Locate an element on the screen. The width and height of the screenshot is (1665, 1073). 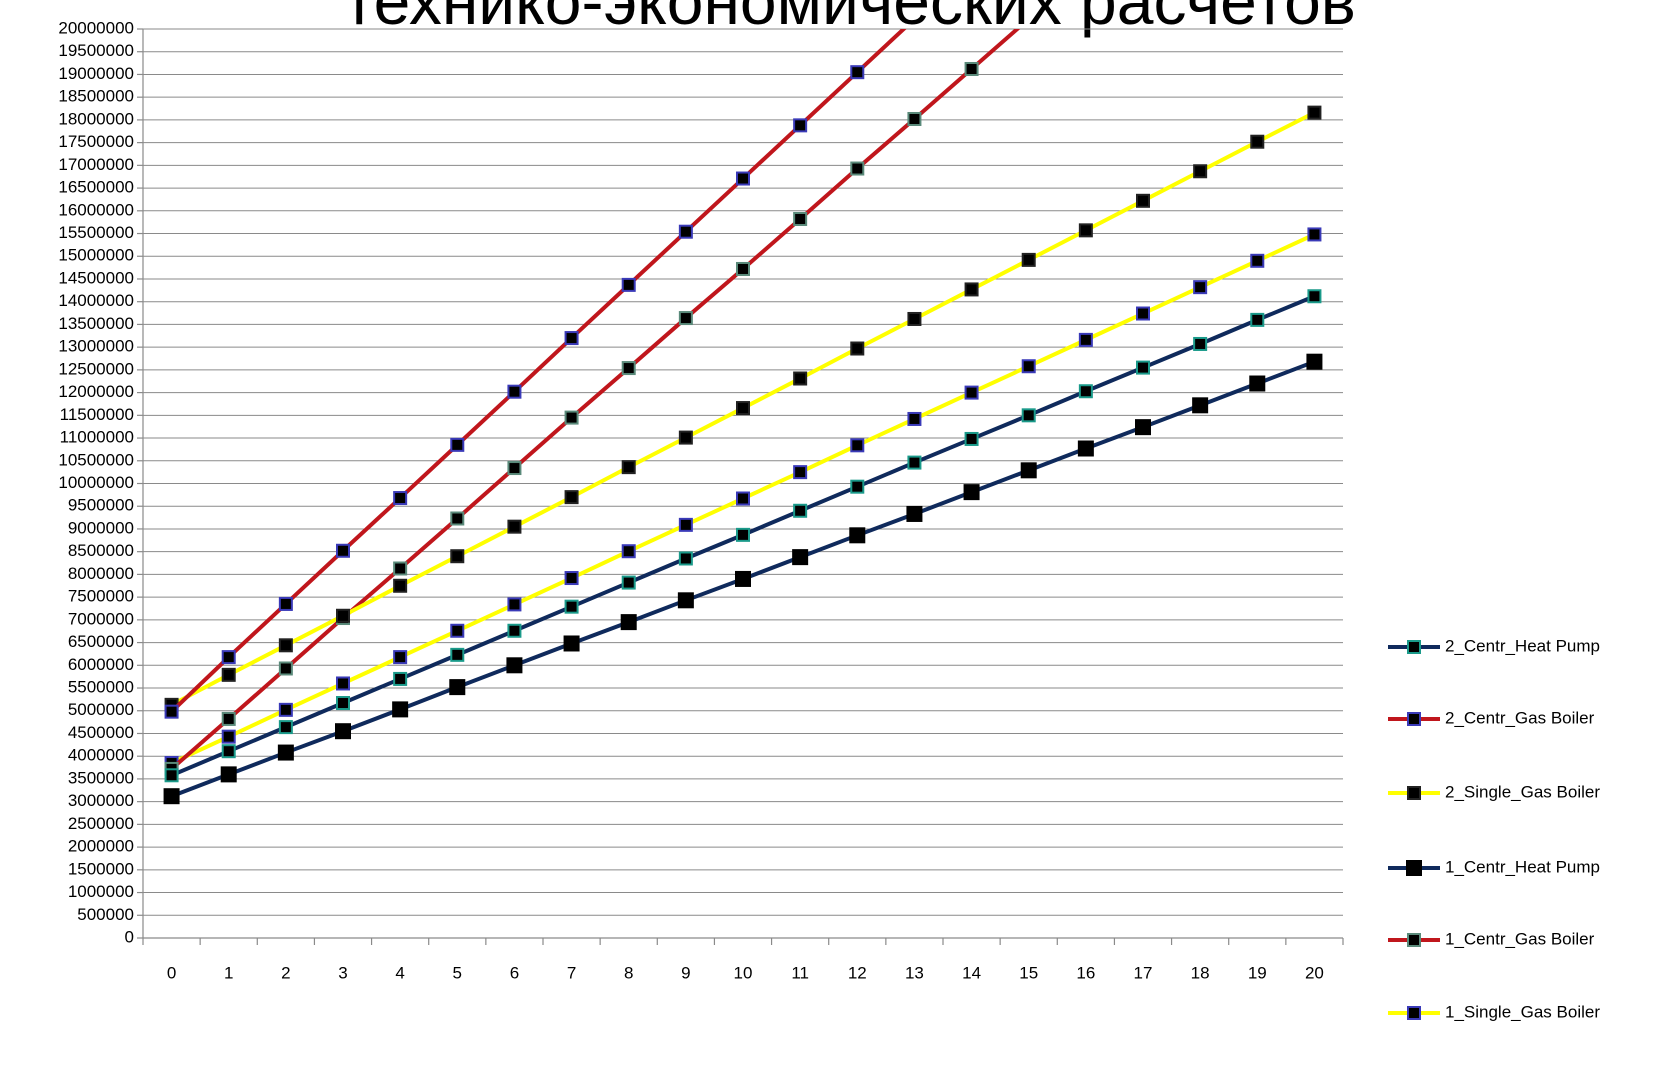
x-tick-label: 19 is located at coordinates (1257, 972).